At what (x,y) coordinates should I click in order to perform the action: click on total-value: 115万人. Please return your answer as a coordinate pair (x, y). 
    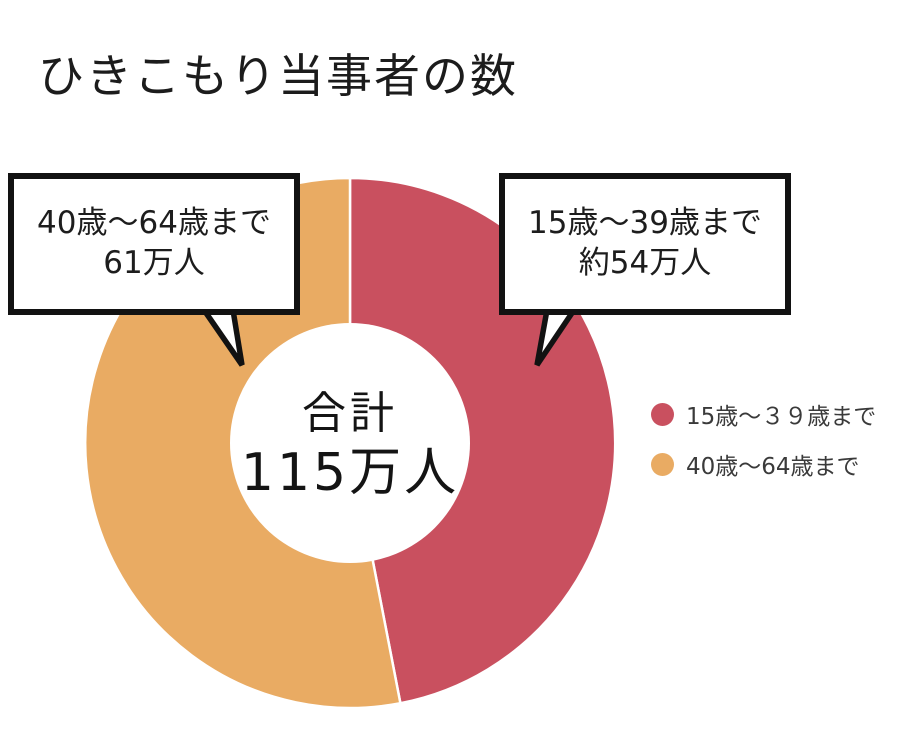
    Looking at the image, I should click on (350, 473).